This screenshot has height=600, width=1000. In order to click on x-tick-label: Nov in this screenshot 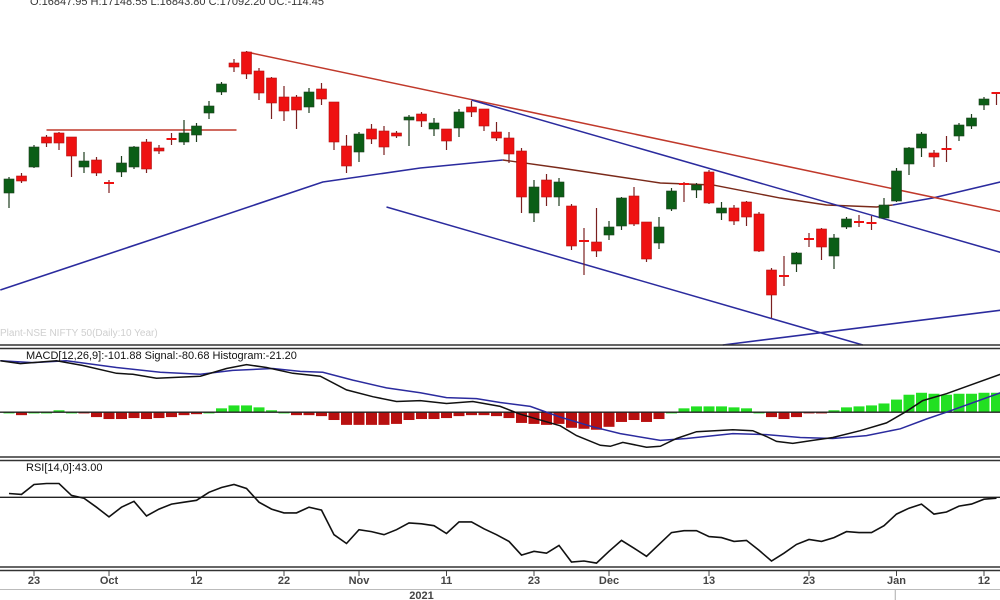, I will do `click(360, 581)`.